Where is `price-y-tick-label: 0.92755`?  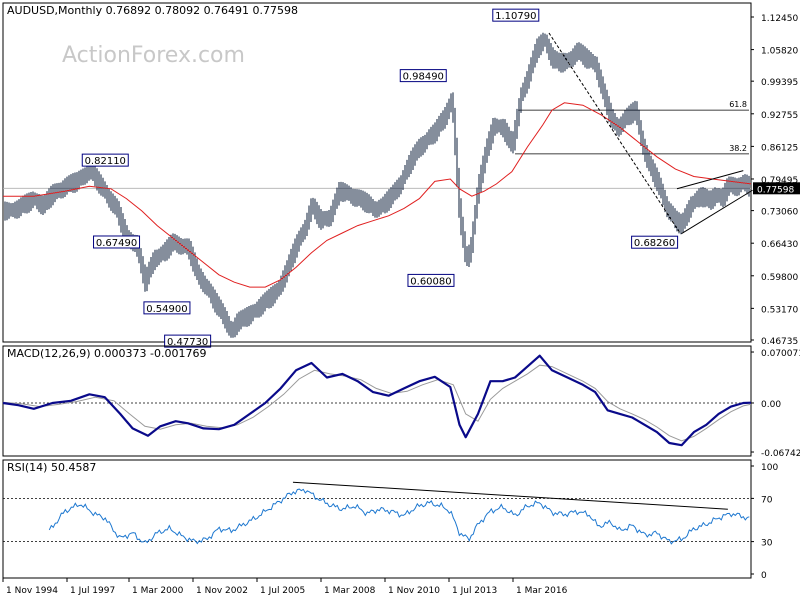 price-y-tick-label: 0.92755 is located at coordinates (779, 116).